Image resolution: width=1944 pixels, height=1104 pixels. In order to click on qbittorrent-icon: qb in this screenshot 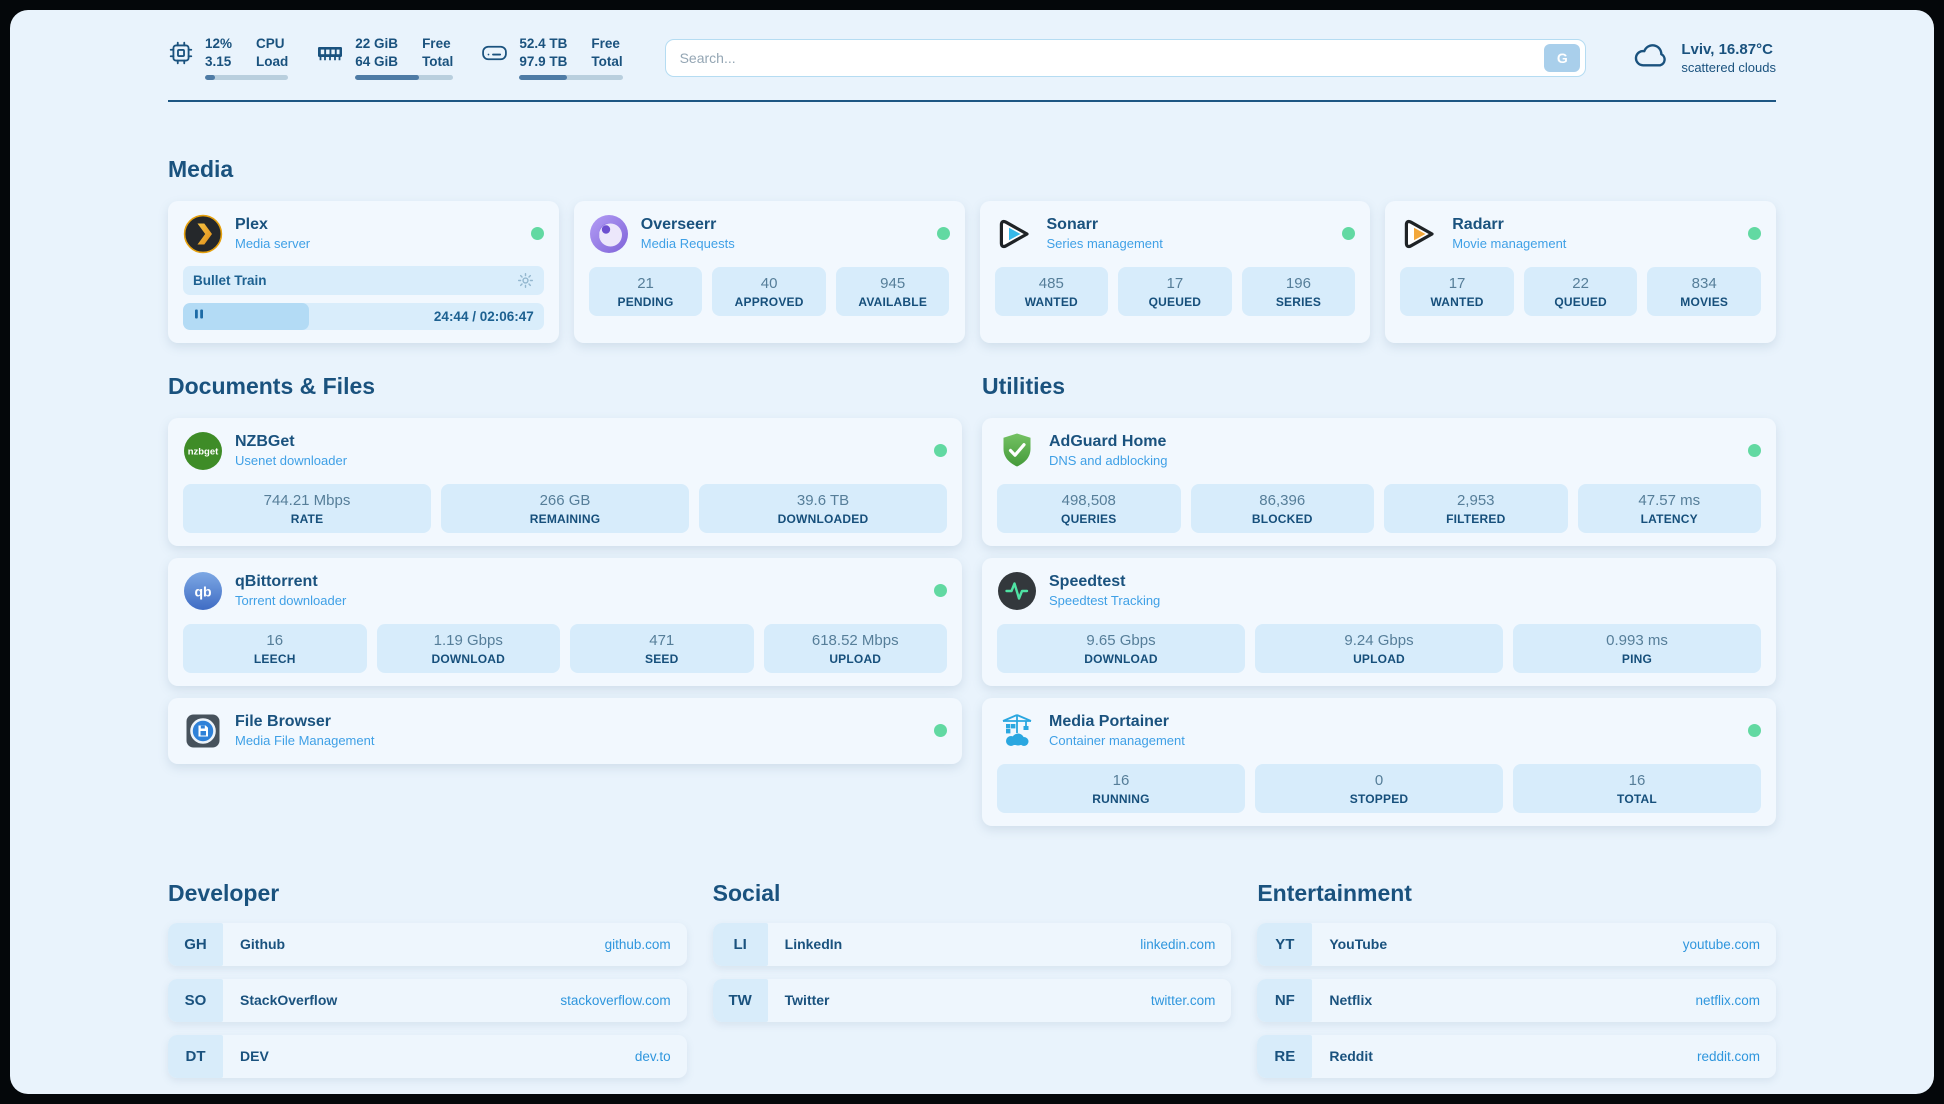, I will do `click(203, 591)`.